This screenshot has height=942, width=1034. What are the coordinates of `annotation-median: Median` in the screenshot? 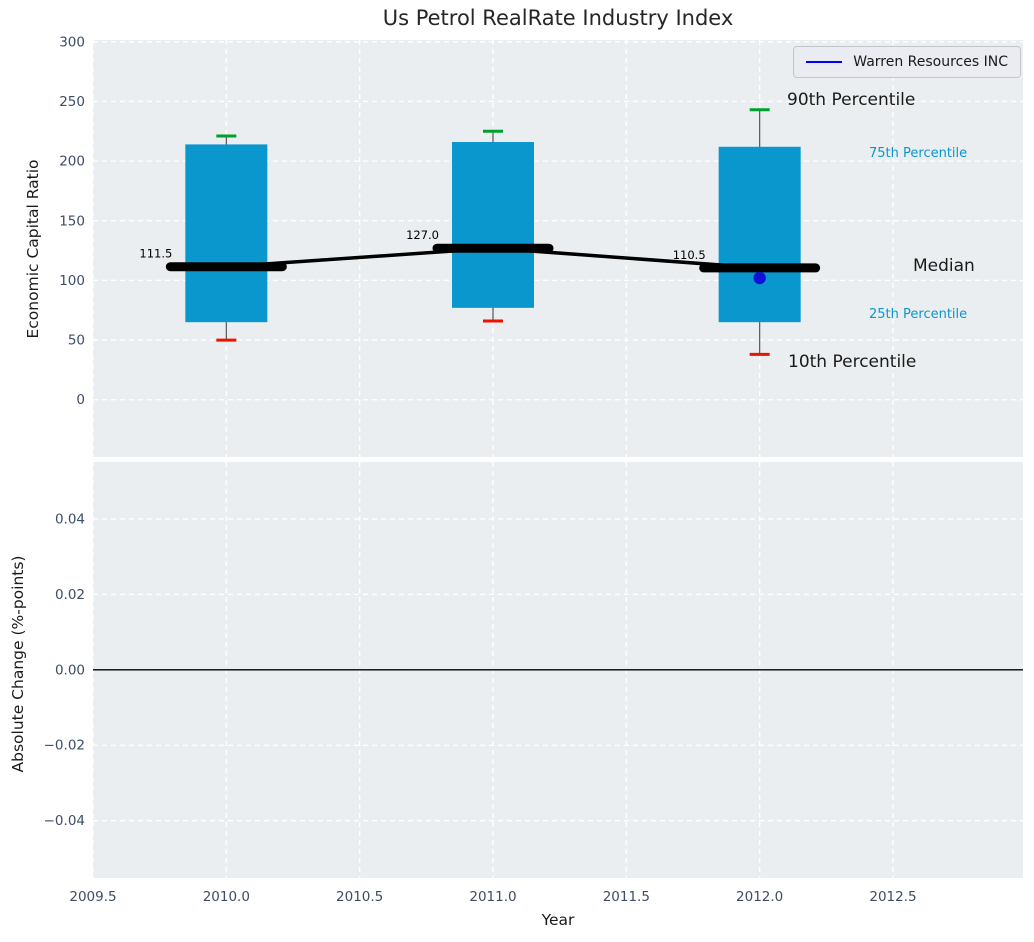 It's located at (944, 266).